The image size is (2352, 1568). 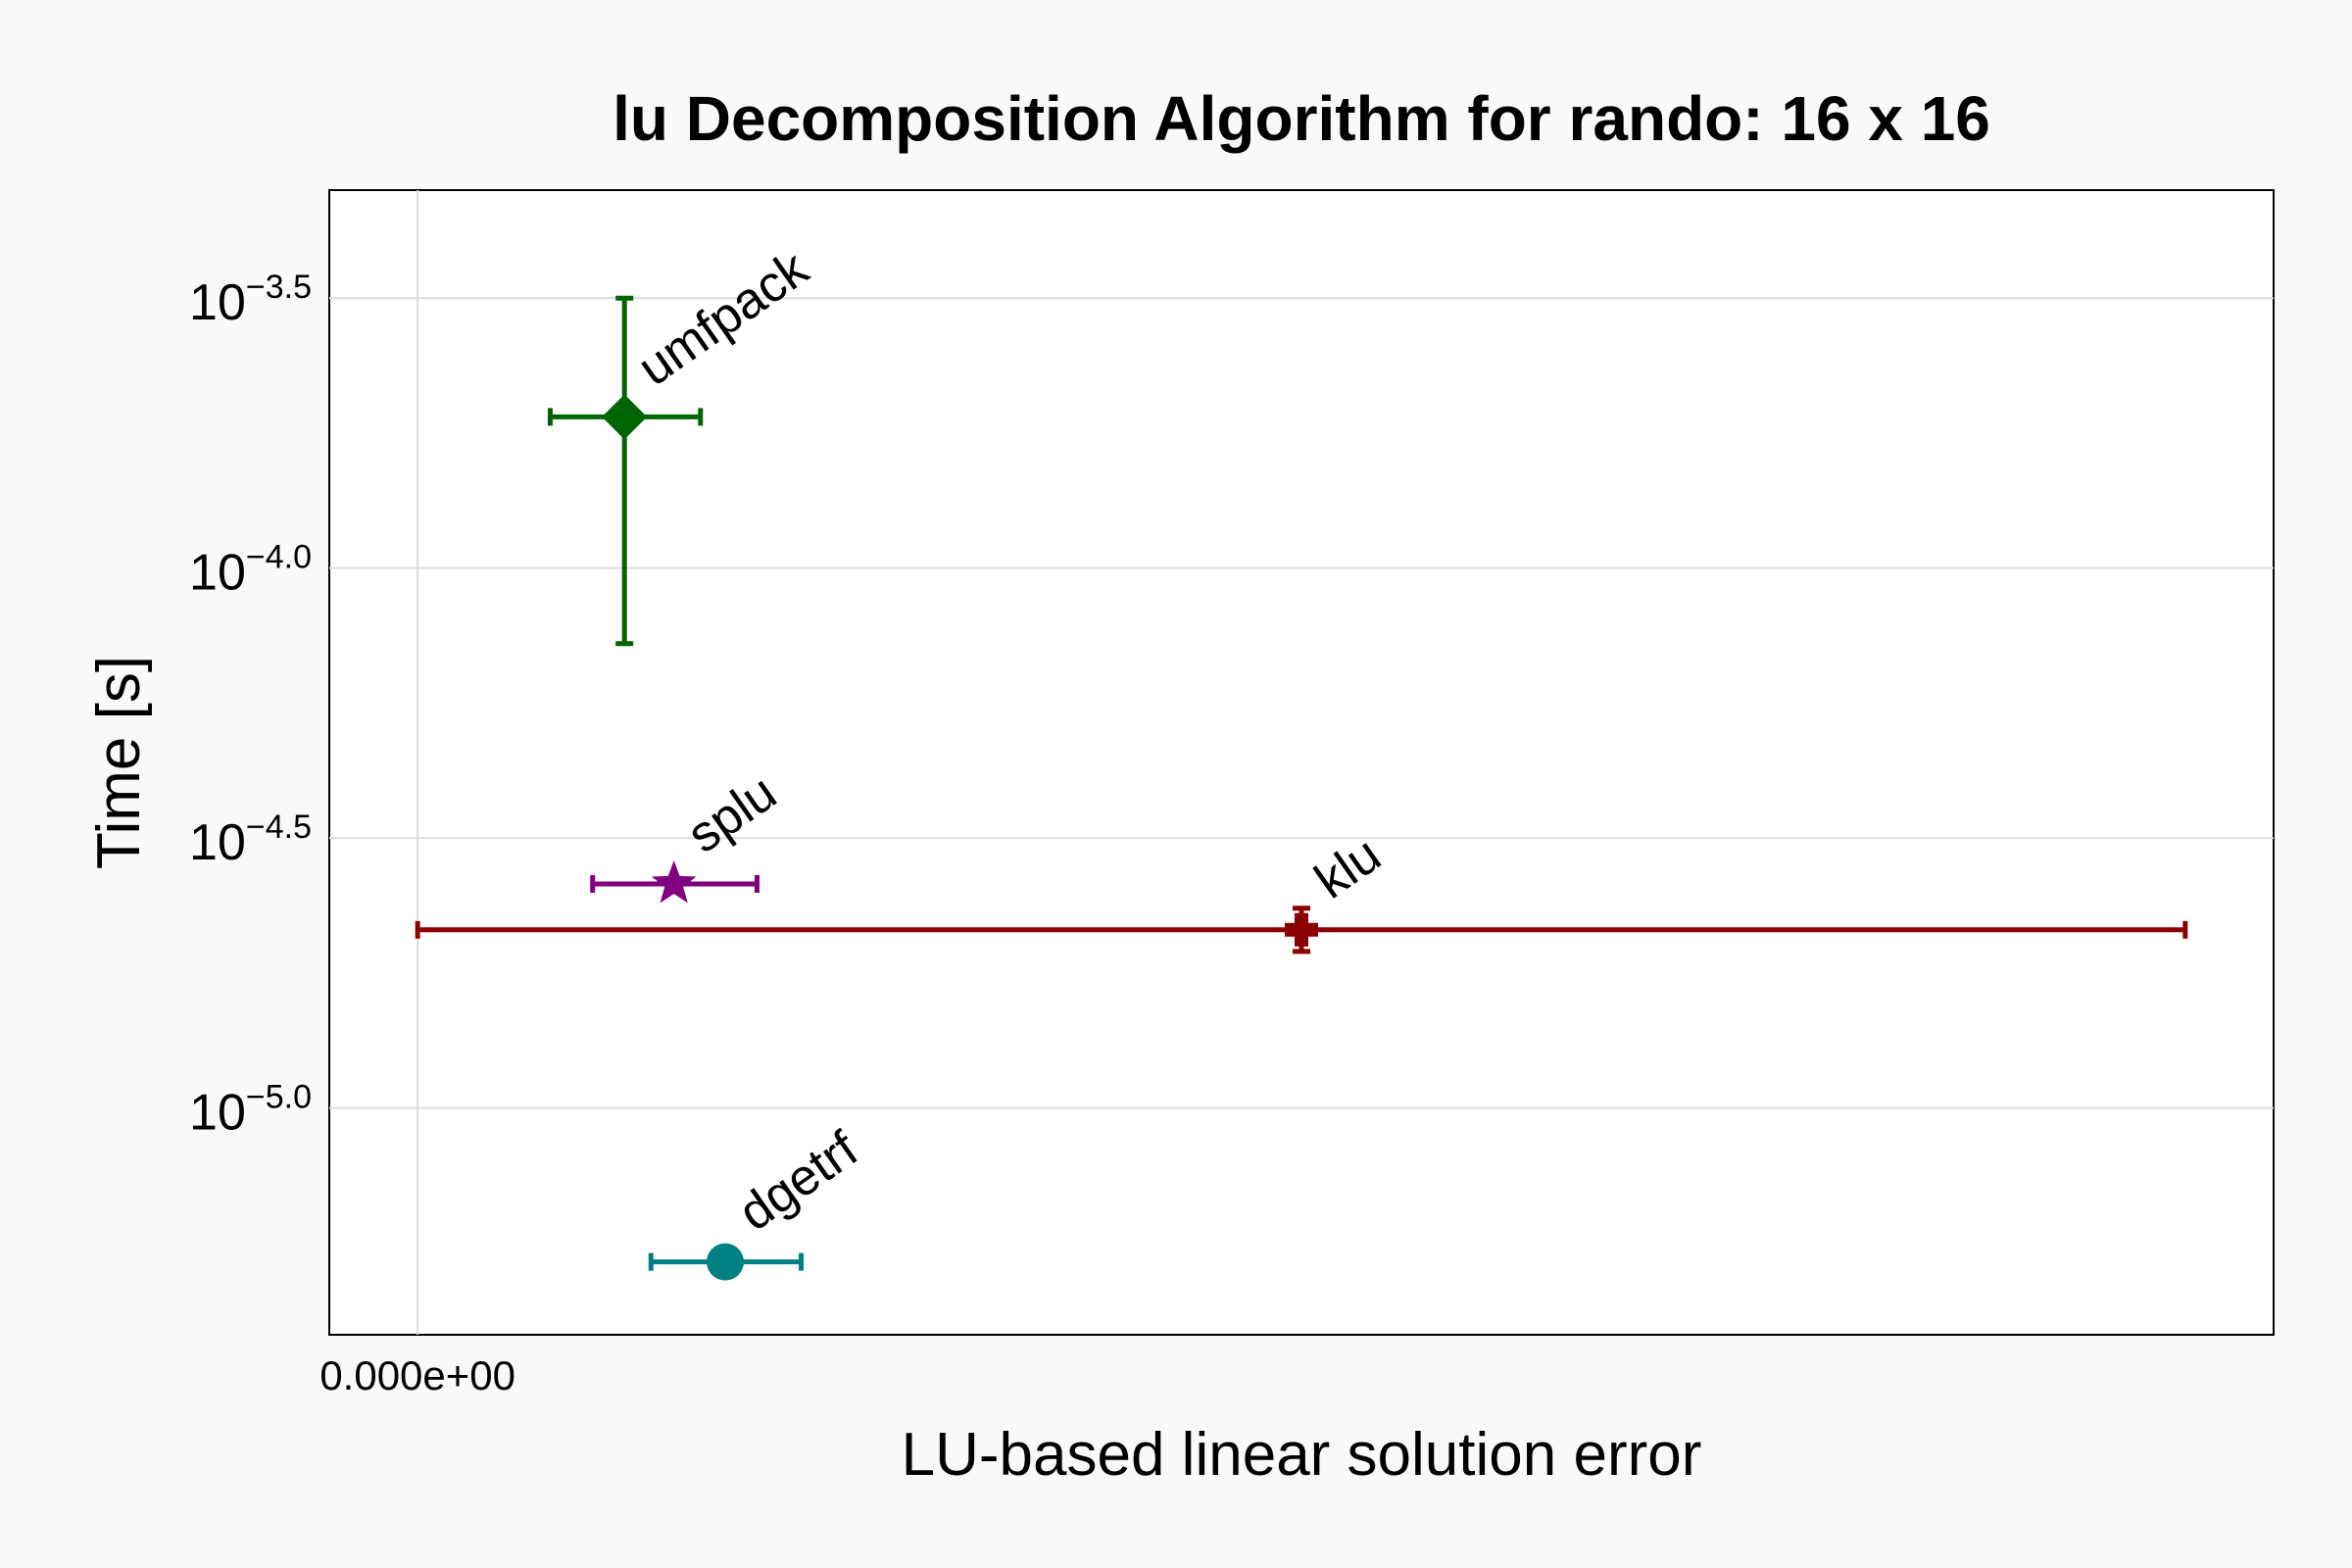 I want to click on x-axis: 0.000e+00, so click(x=417, y=1375).